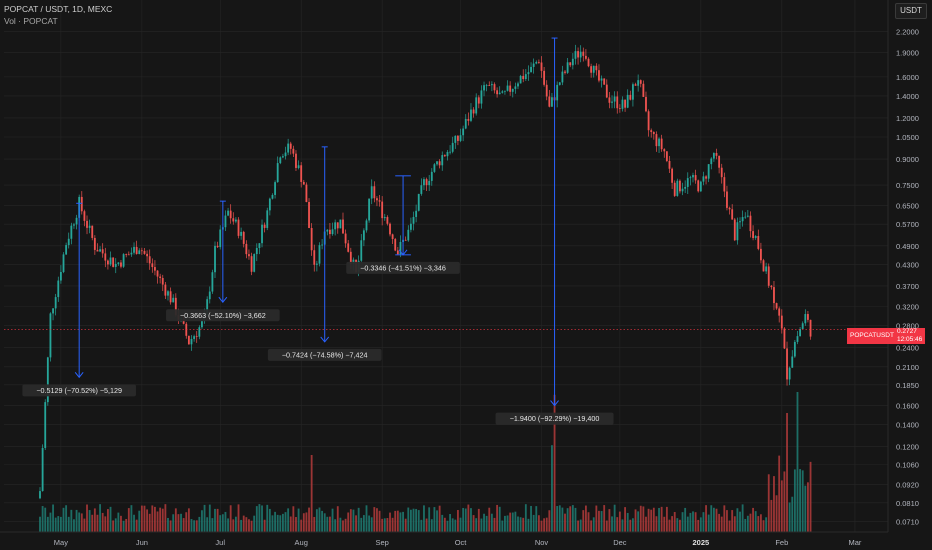 This screenshot has height=550, width=932. I want to click on time-axis: May Jun Jul Aug Sep Oct Nov Dec 2025 Feb Mar, so click(444, 539).